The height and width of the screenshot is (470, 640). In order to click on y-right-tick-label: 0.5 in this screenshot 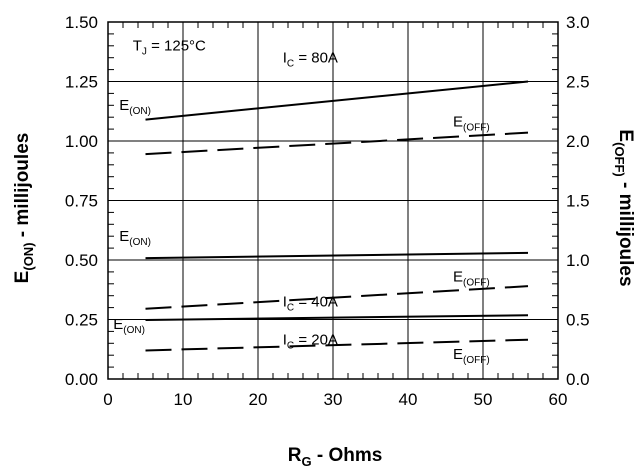, I will do `click(578, 320)`.